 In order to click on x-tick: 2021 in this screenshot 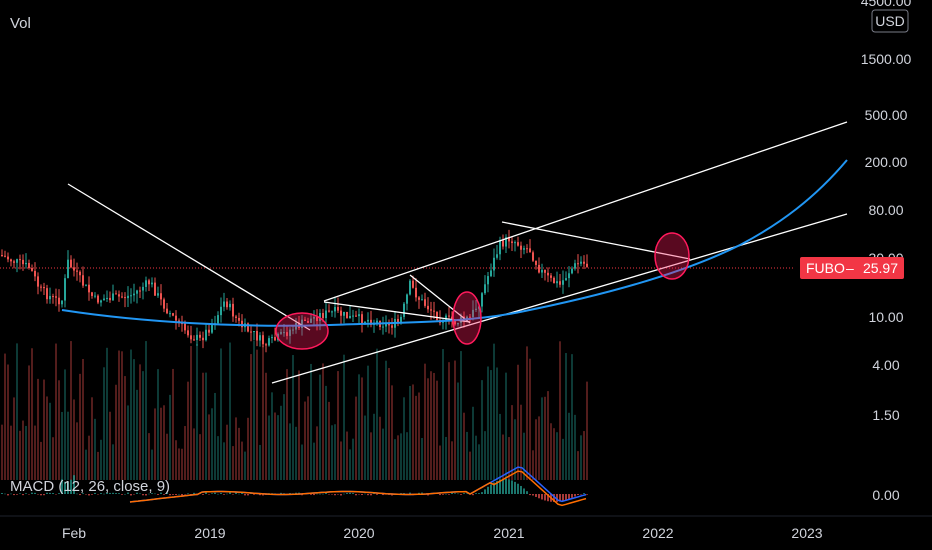, I will do `click(508, 533)`.